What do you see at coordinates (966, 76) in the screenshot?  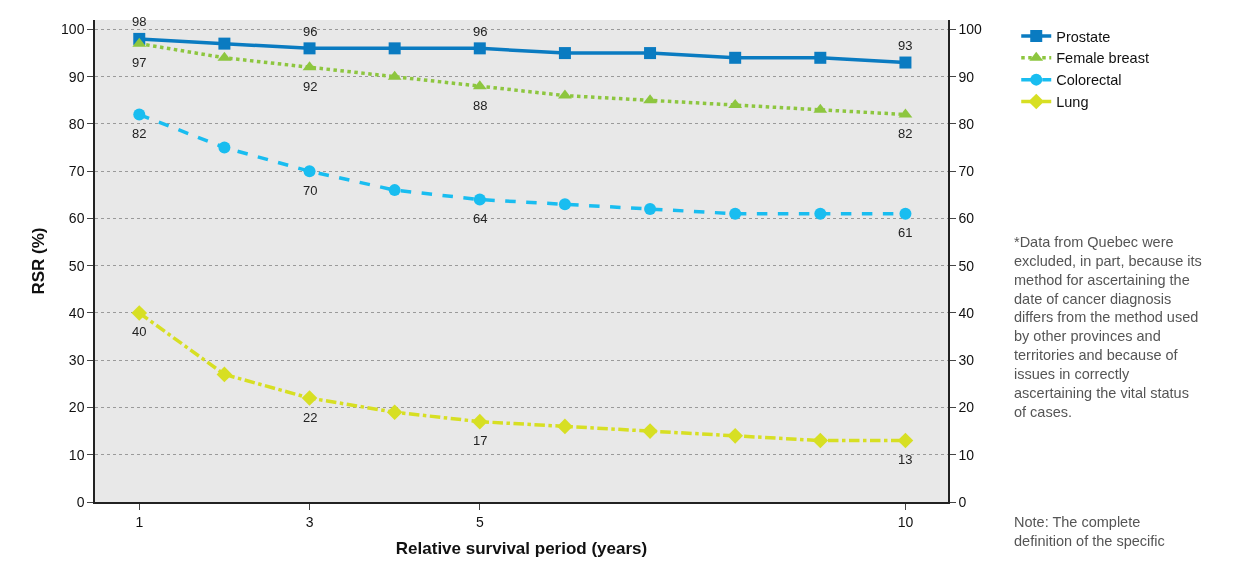 I see `y2-tick-label: 90` at bounding box center [966, 76].